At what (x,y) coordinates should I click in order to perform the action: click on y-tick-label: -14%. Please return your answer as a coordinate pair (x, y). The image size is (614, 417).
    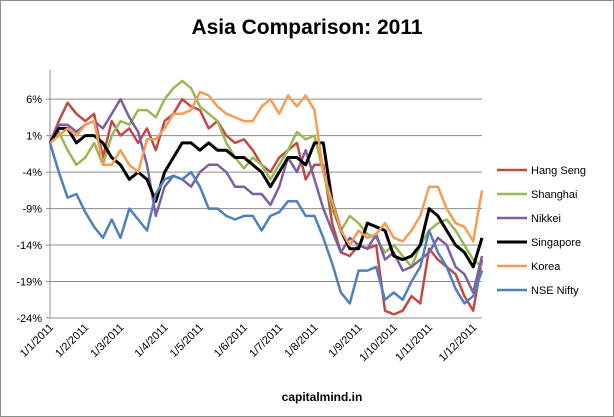
    Looking at the image, I should click on (29, 246).